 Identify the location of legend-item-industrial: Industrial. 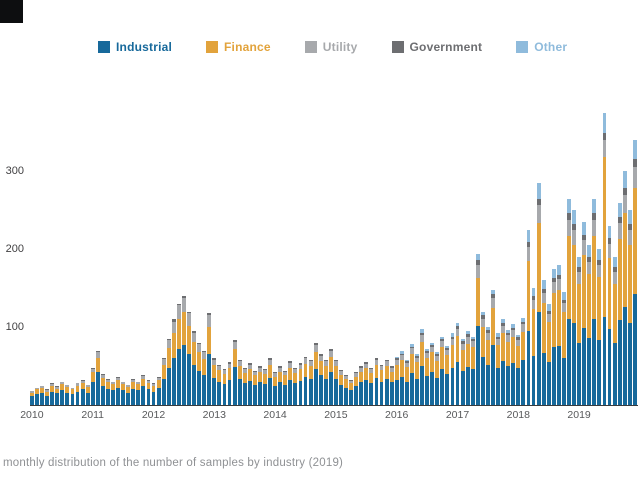
(135, 47).